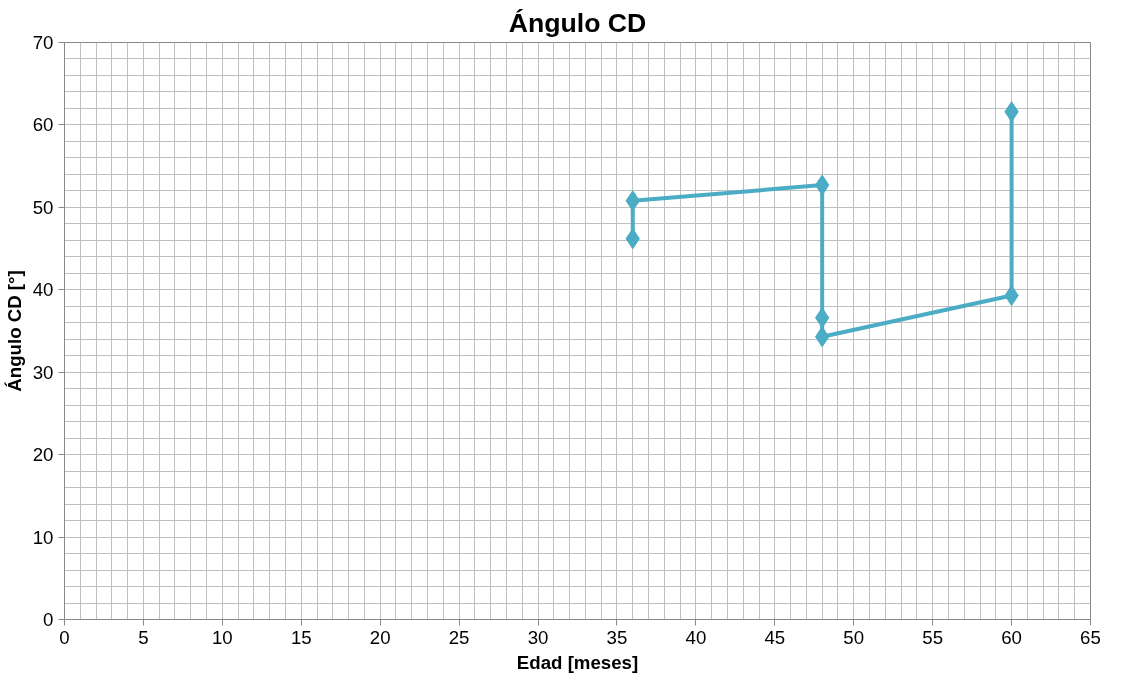 The image size is (1138, 683). Describe the element at coordinates (459, 637) in the screenshot. I see `x-tick-label: 25` at that location.